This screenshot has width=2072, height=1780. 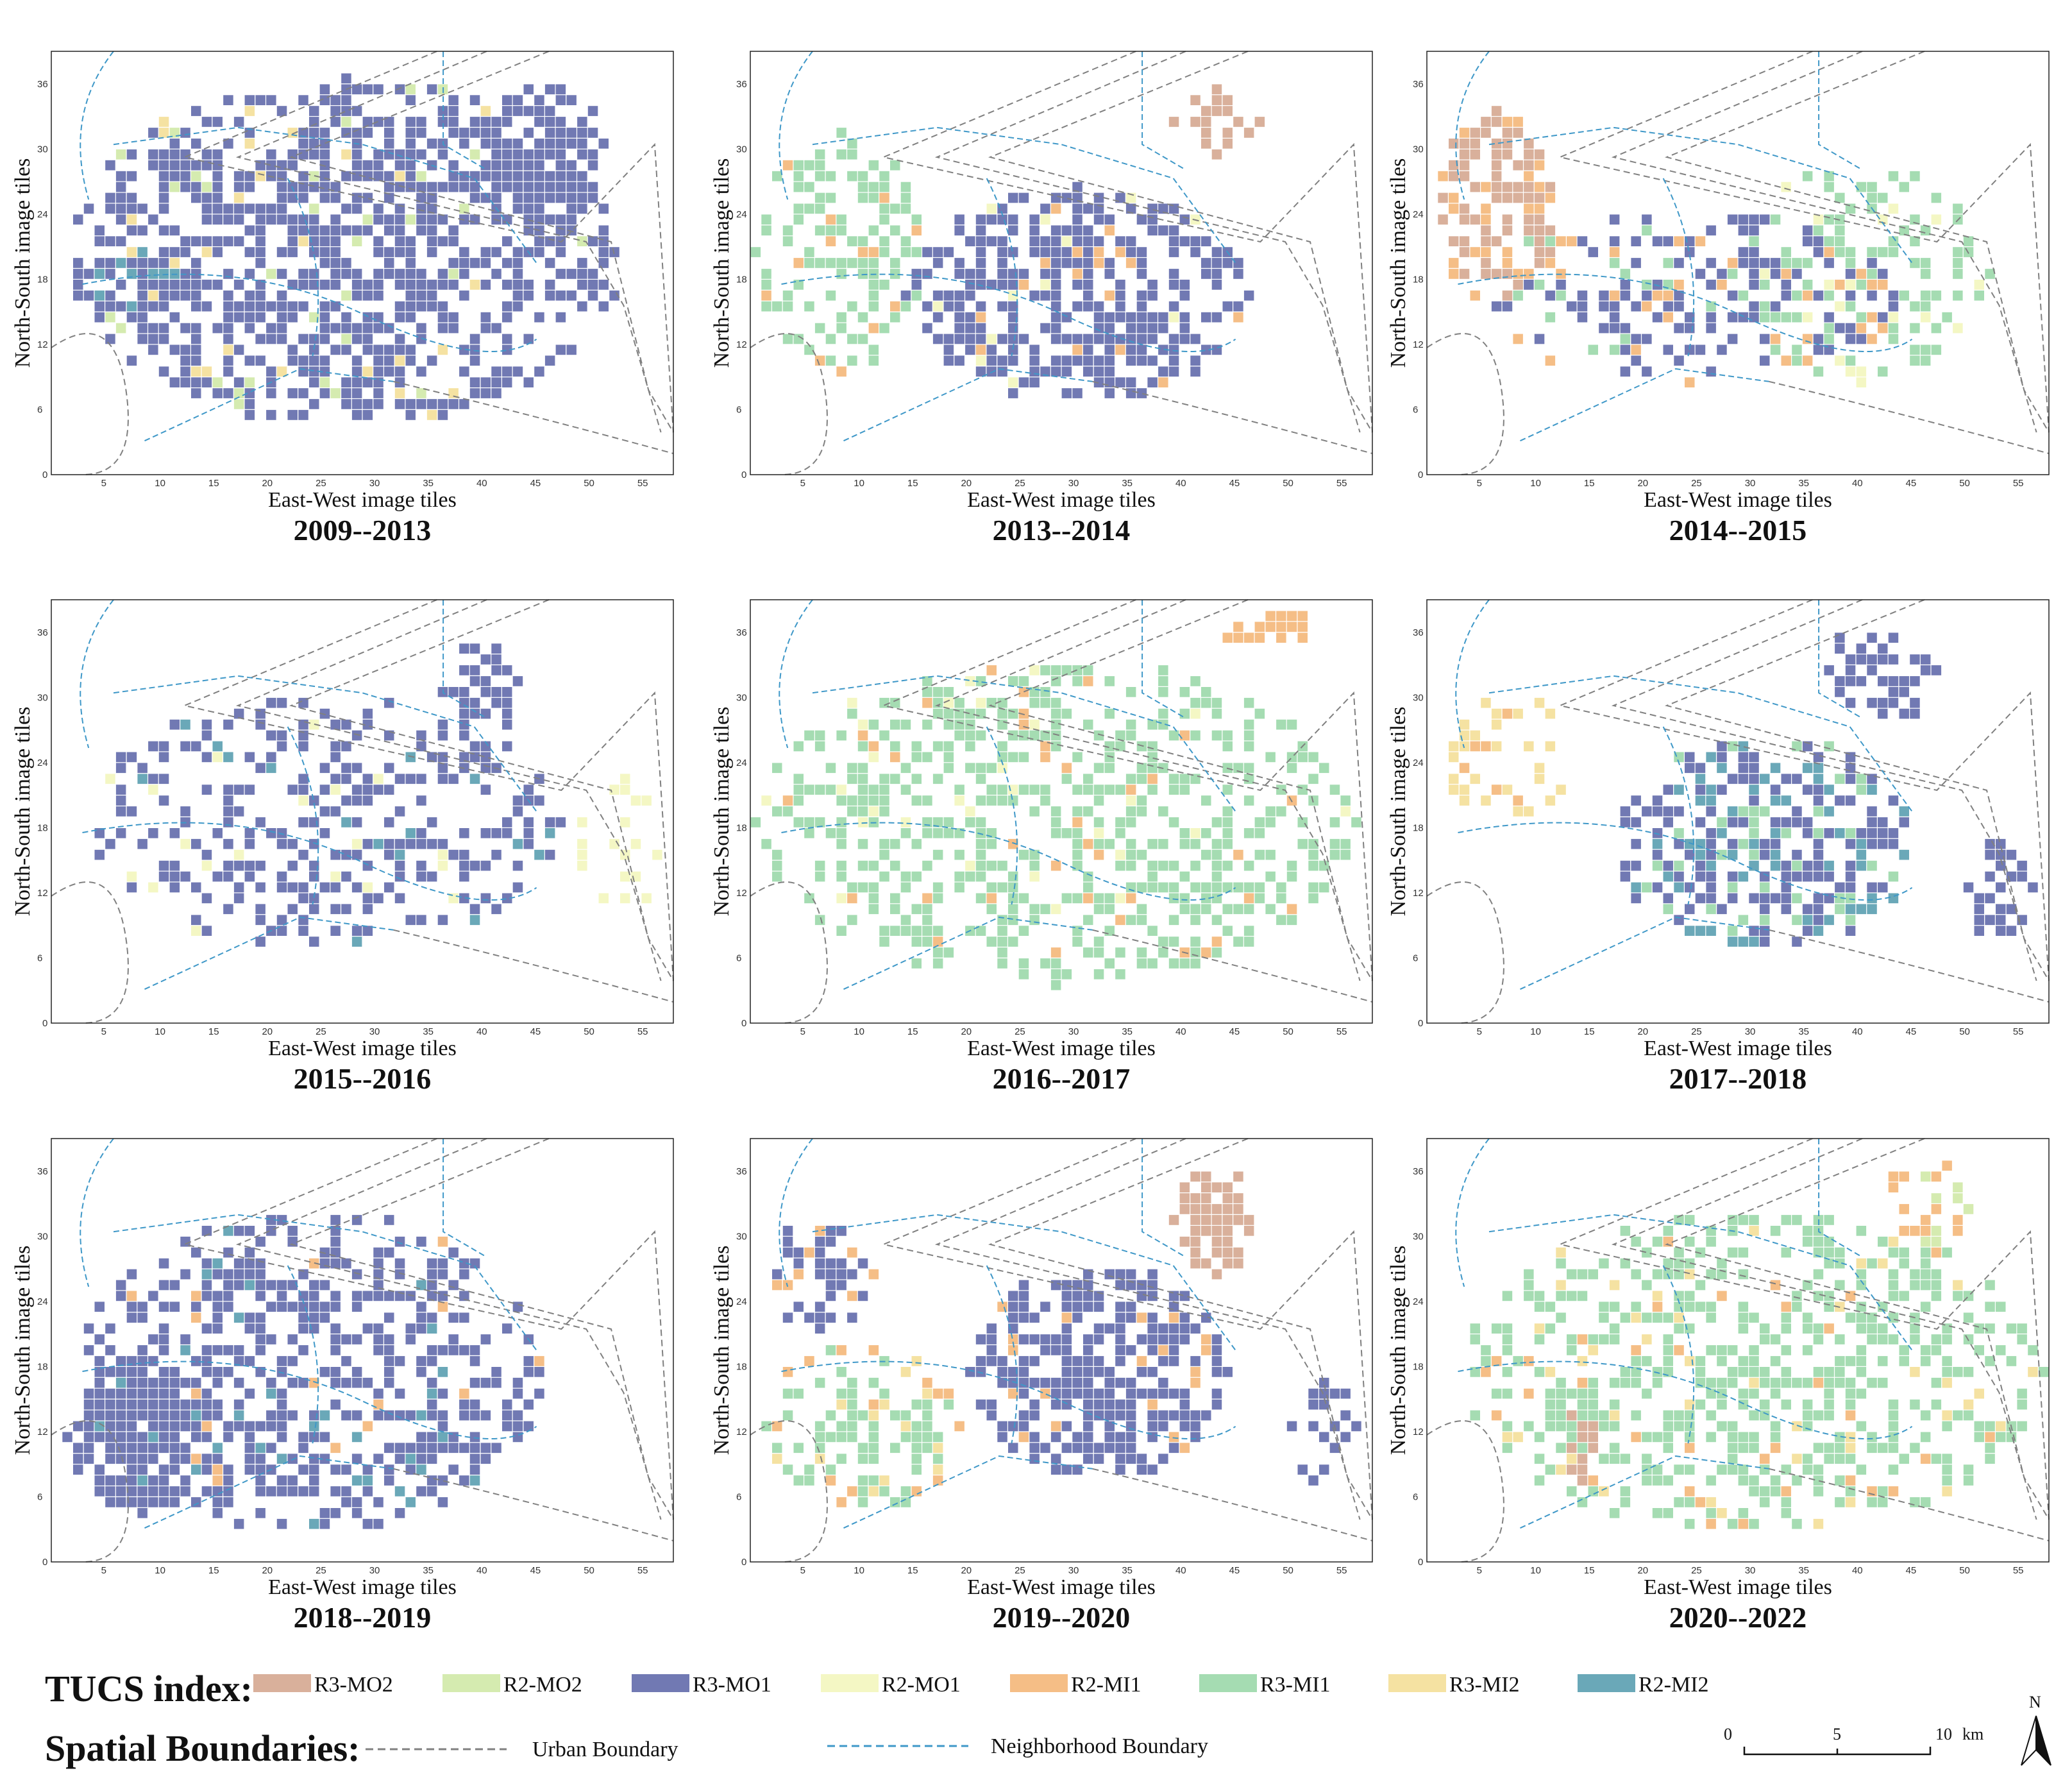 I want to click on tile-r2-mi2, so click(x=1743, y=876).